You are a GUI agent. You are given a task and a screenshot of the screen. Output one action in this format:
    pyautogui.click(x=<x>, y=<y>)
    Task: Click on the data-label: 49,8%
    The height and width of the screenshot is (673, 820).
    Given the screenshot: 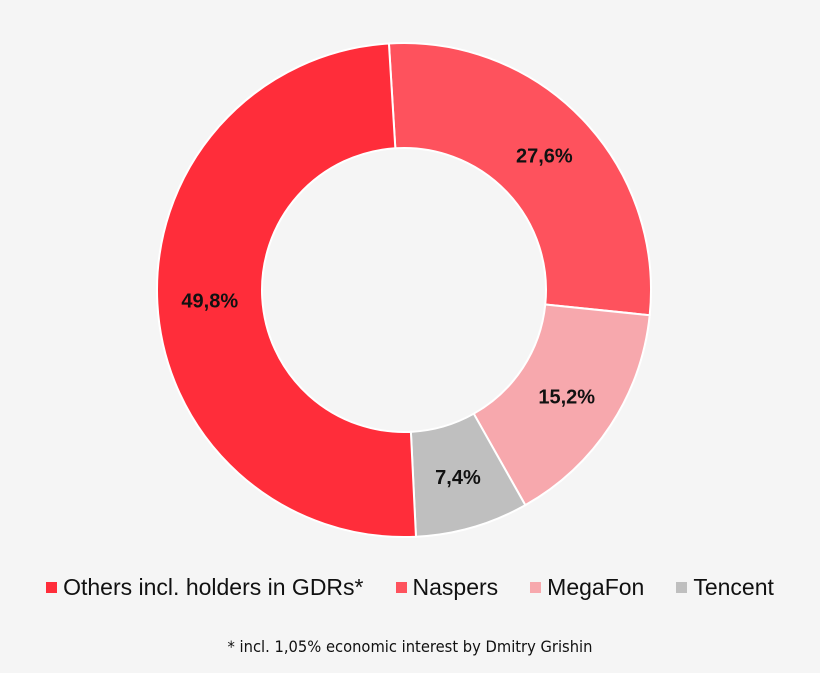 What is the action you would take?
    pyautogui.click(x=209, y=302)
    